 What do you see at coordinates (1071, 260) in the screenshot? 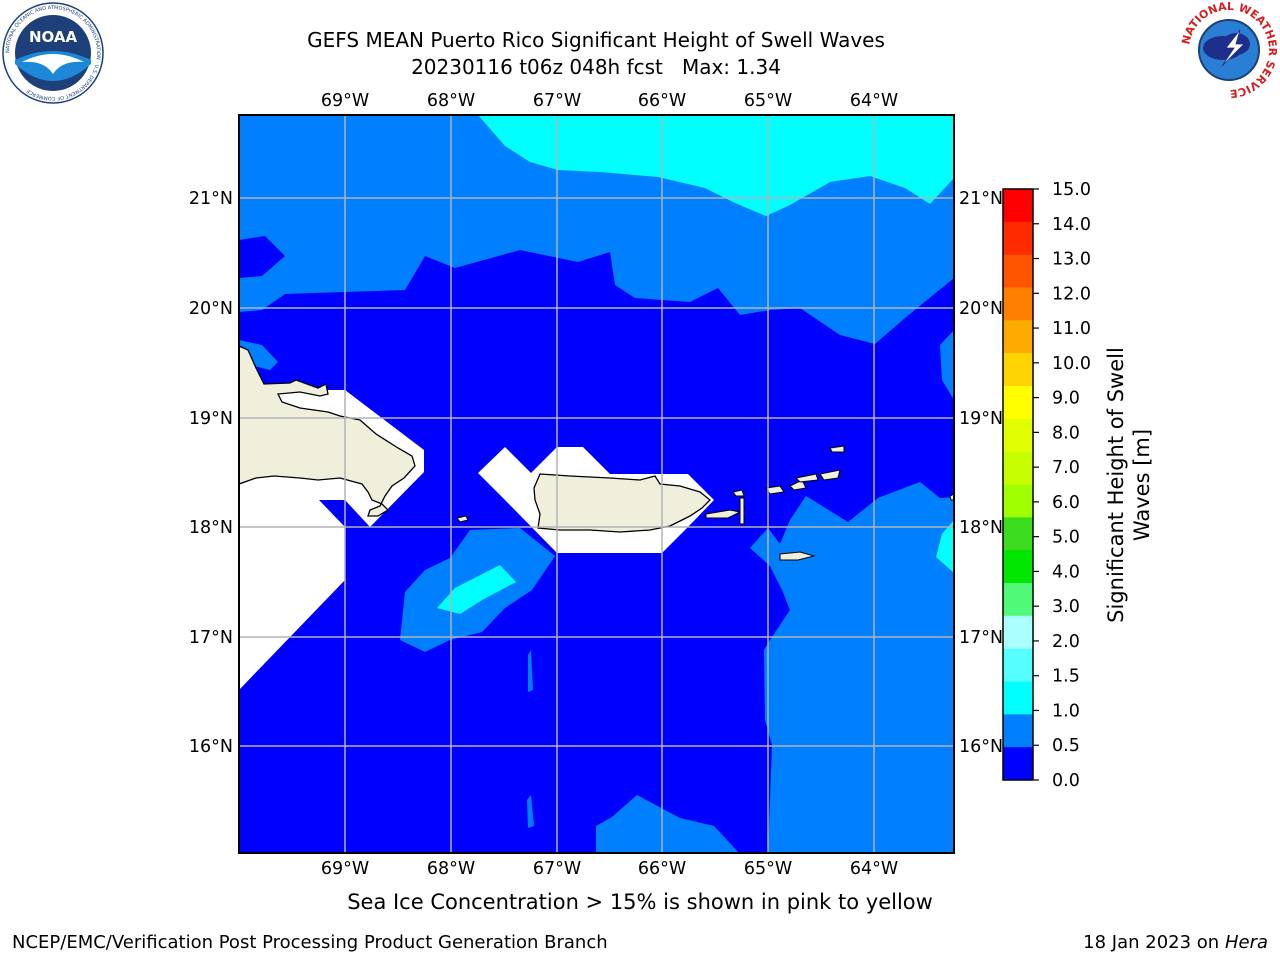
I see `colorbar-tick-label: 13.0` at bounding box center [1071, 260].